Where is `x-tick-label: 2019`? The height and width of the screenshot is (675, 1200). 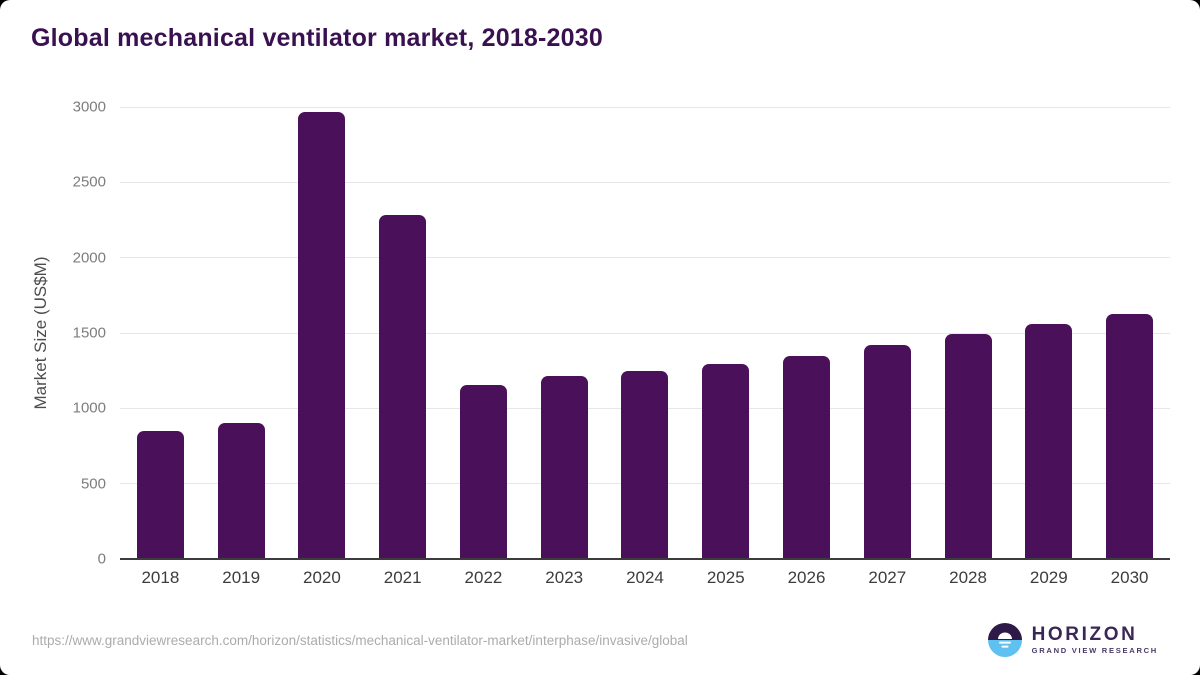 x-tick-label: 2019 is located at coordinates (241, 577).